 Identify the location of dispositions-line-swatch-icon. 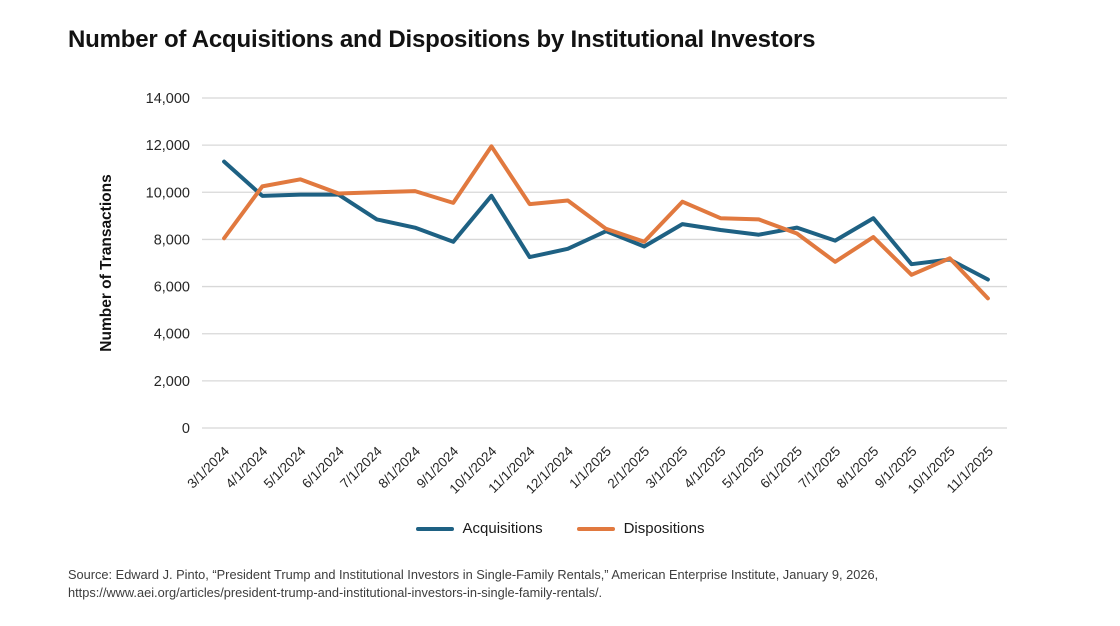
(595, 528).